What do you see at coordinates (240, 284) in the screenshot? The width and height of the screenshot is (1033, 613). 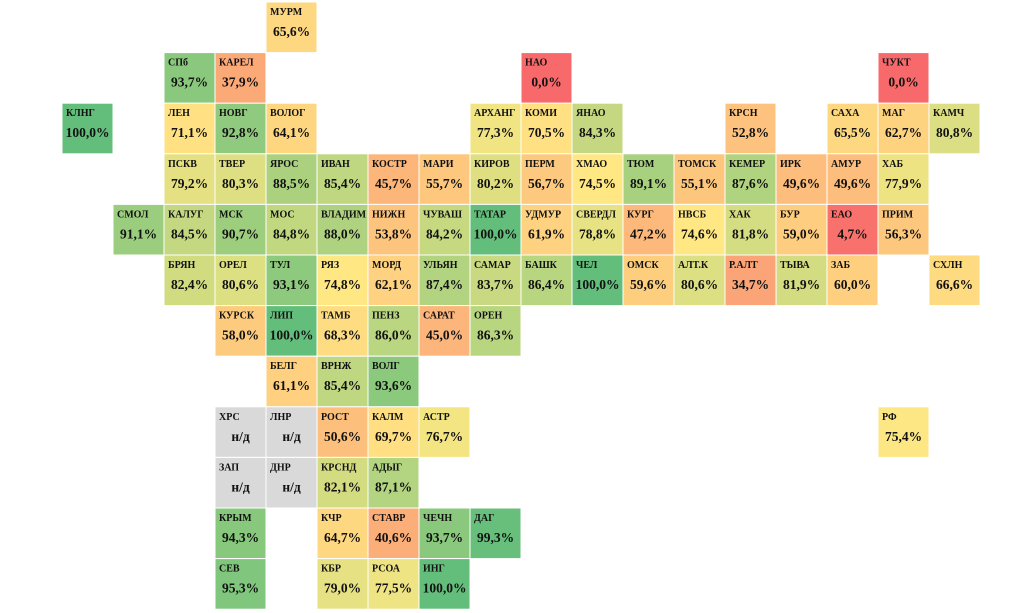 I see `region-value: 80,6%` at bounding box center [240, 284].